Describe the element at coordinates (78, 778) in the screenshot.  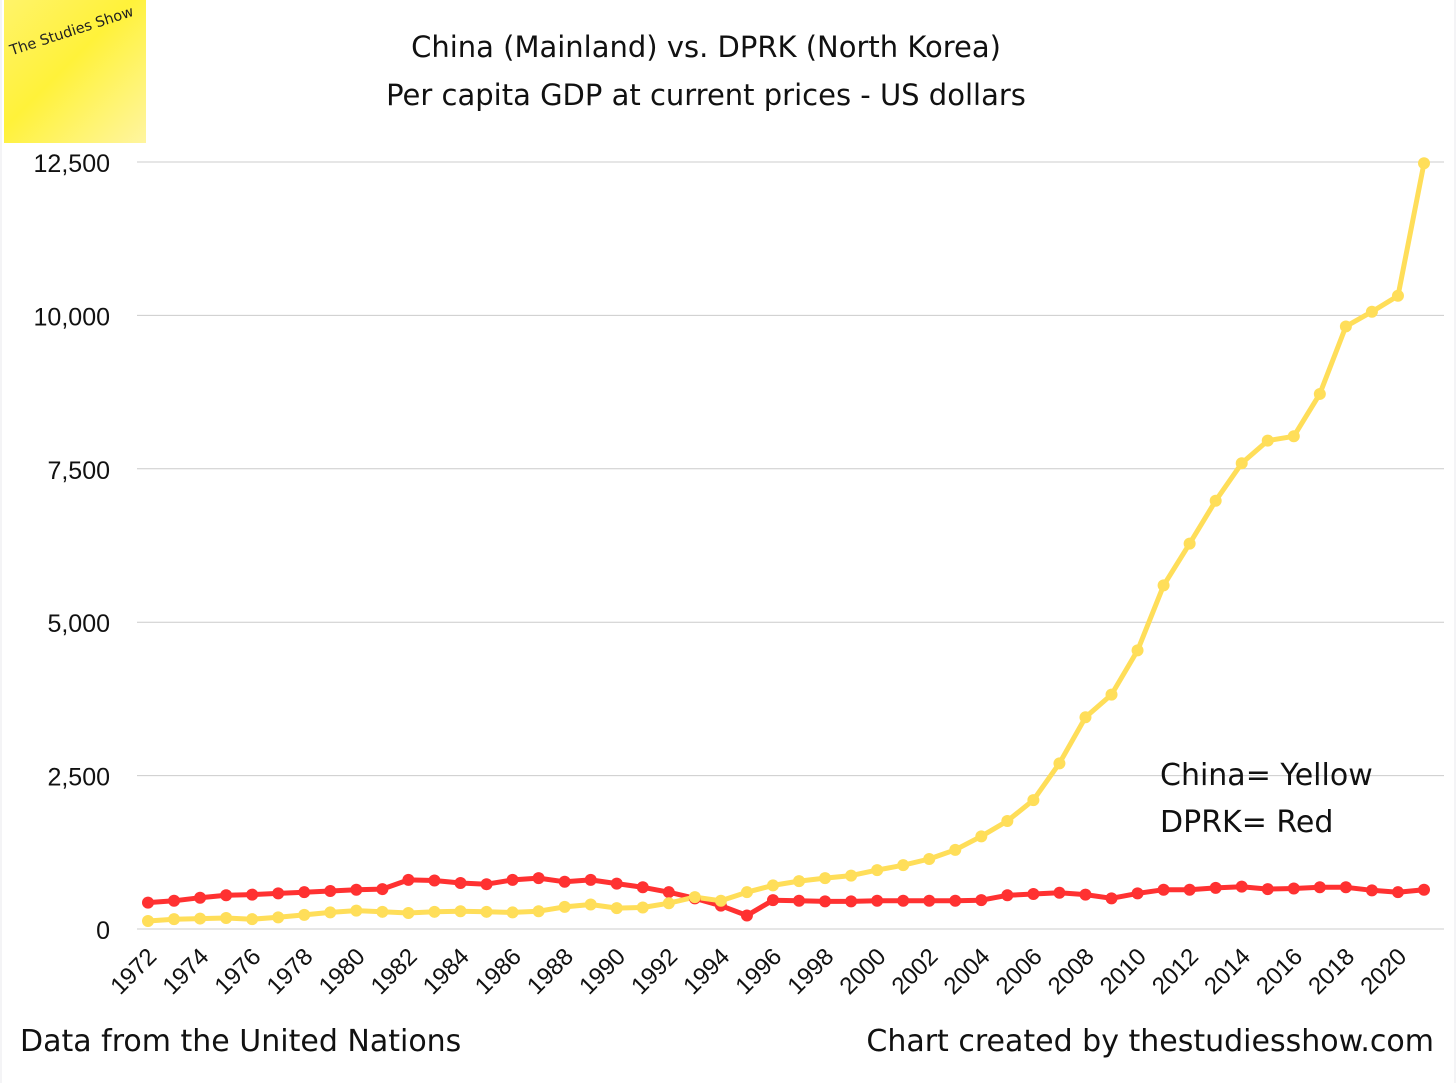
I see `y-tick-label: 2,500` at that location.